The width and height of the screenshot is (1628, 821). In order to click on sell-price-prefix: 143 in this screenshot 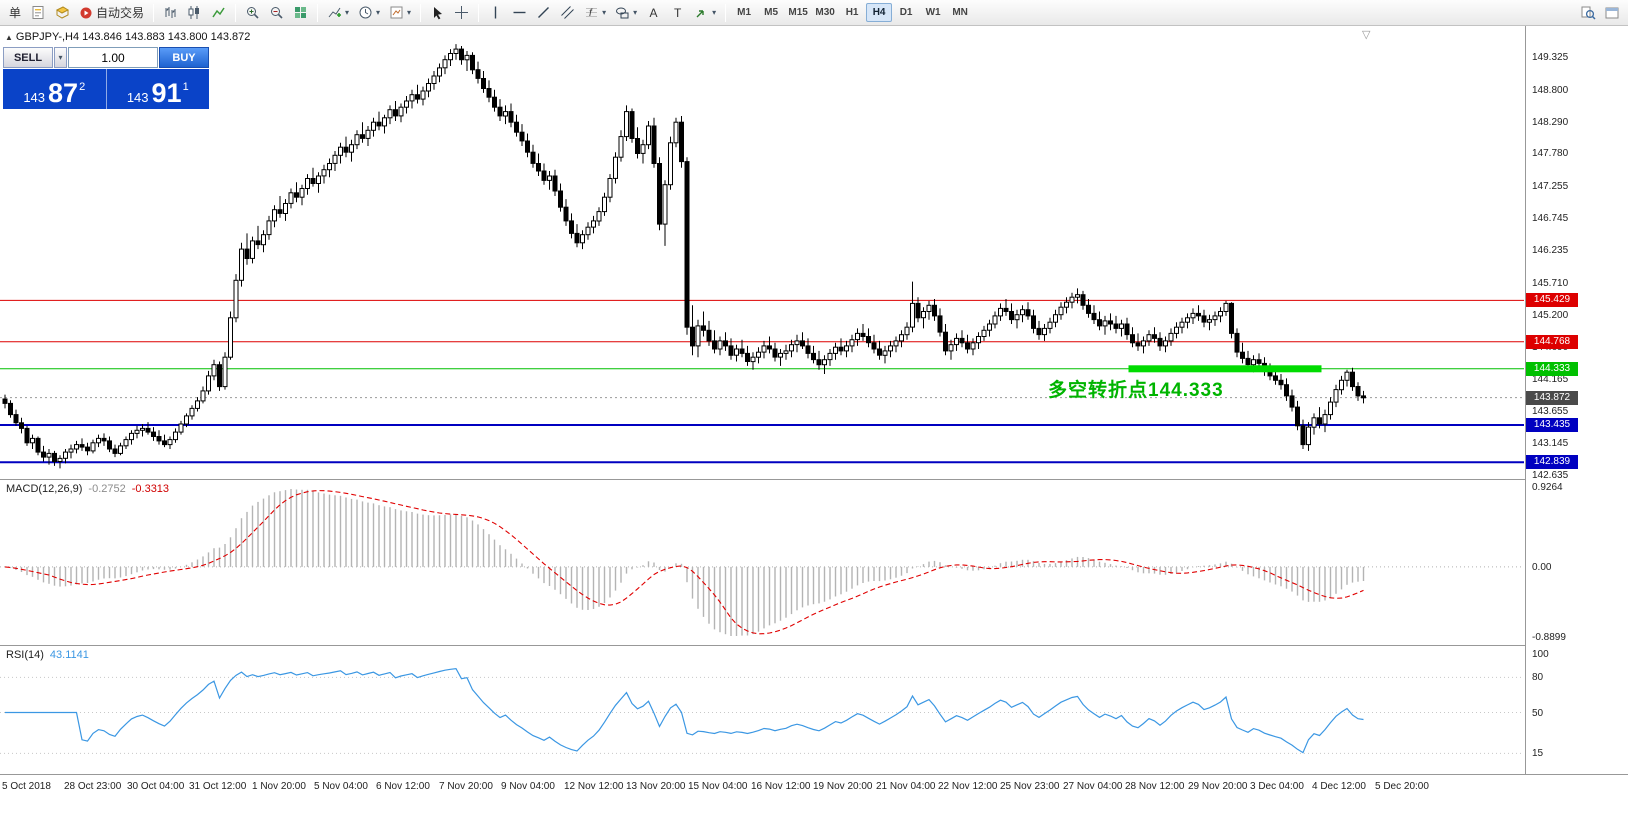, I will do `click(34, 97)`.